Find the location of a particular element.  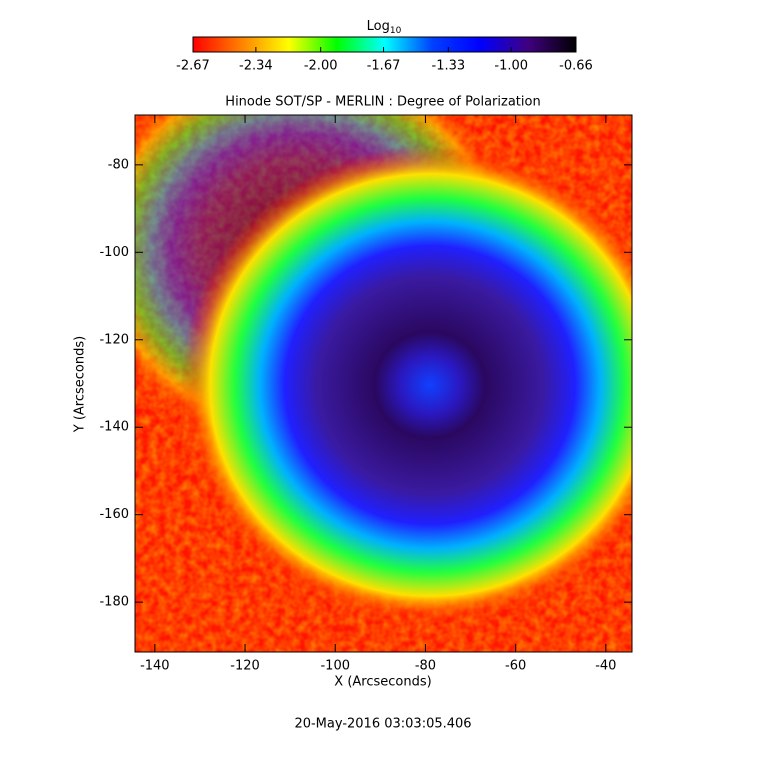

y-tick-label: -180 is located at coordinates (114, 602).